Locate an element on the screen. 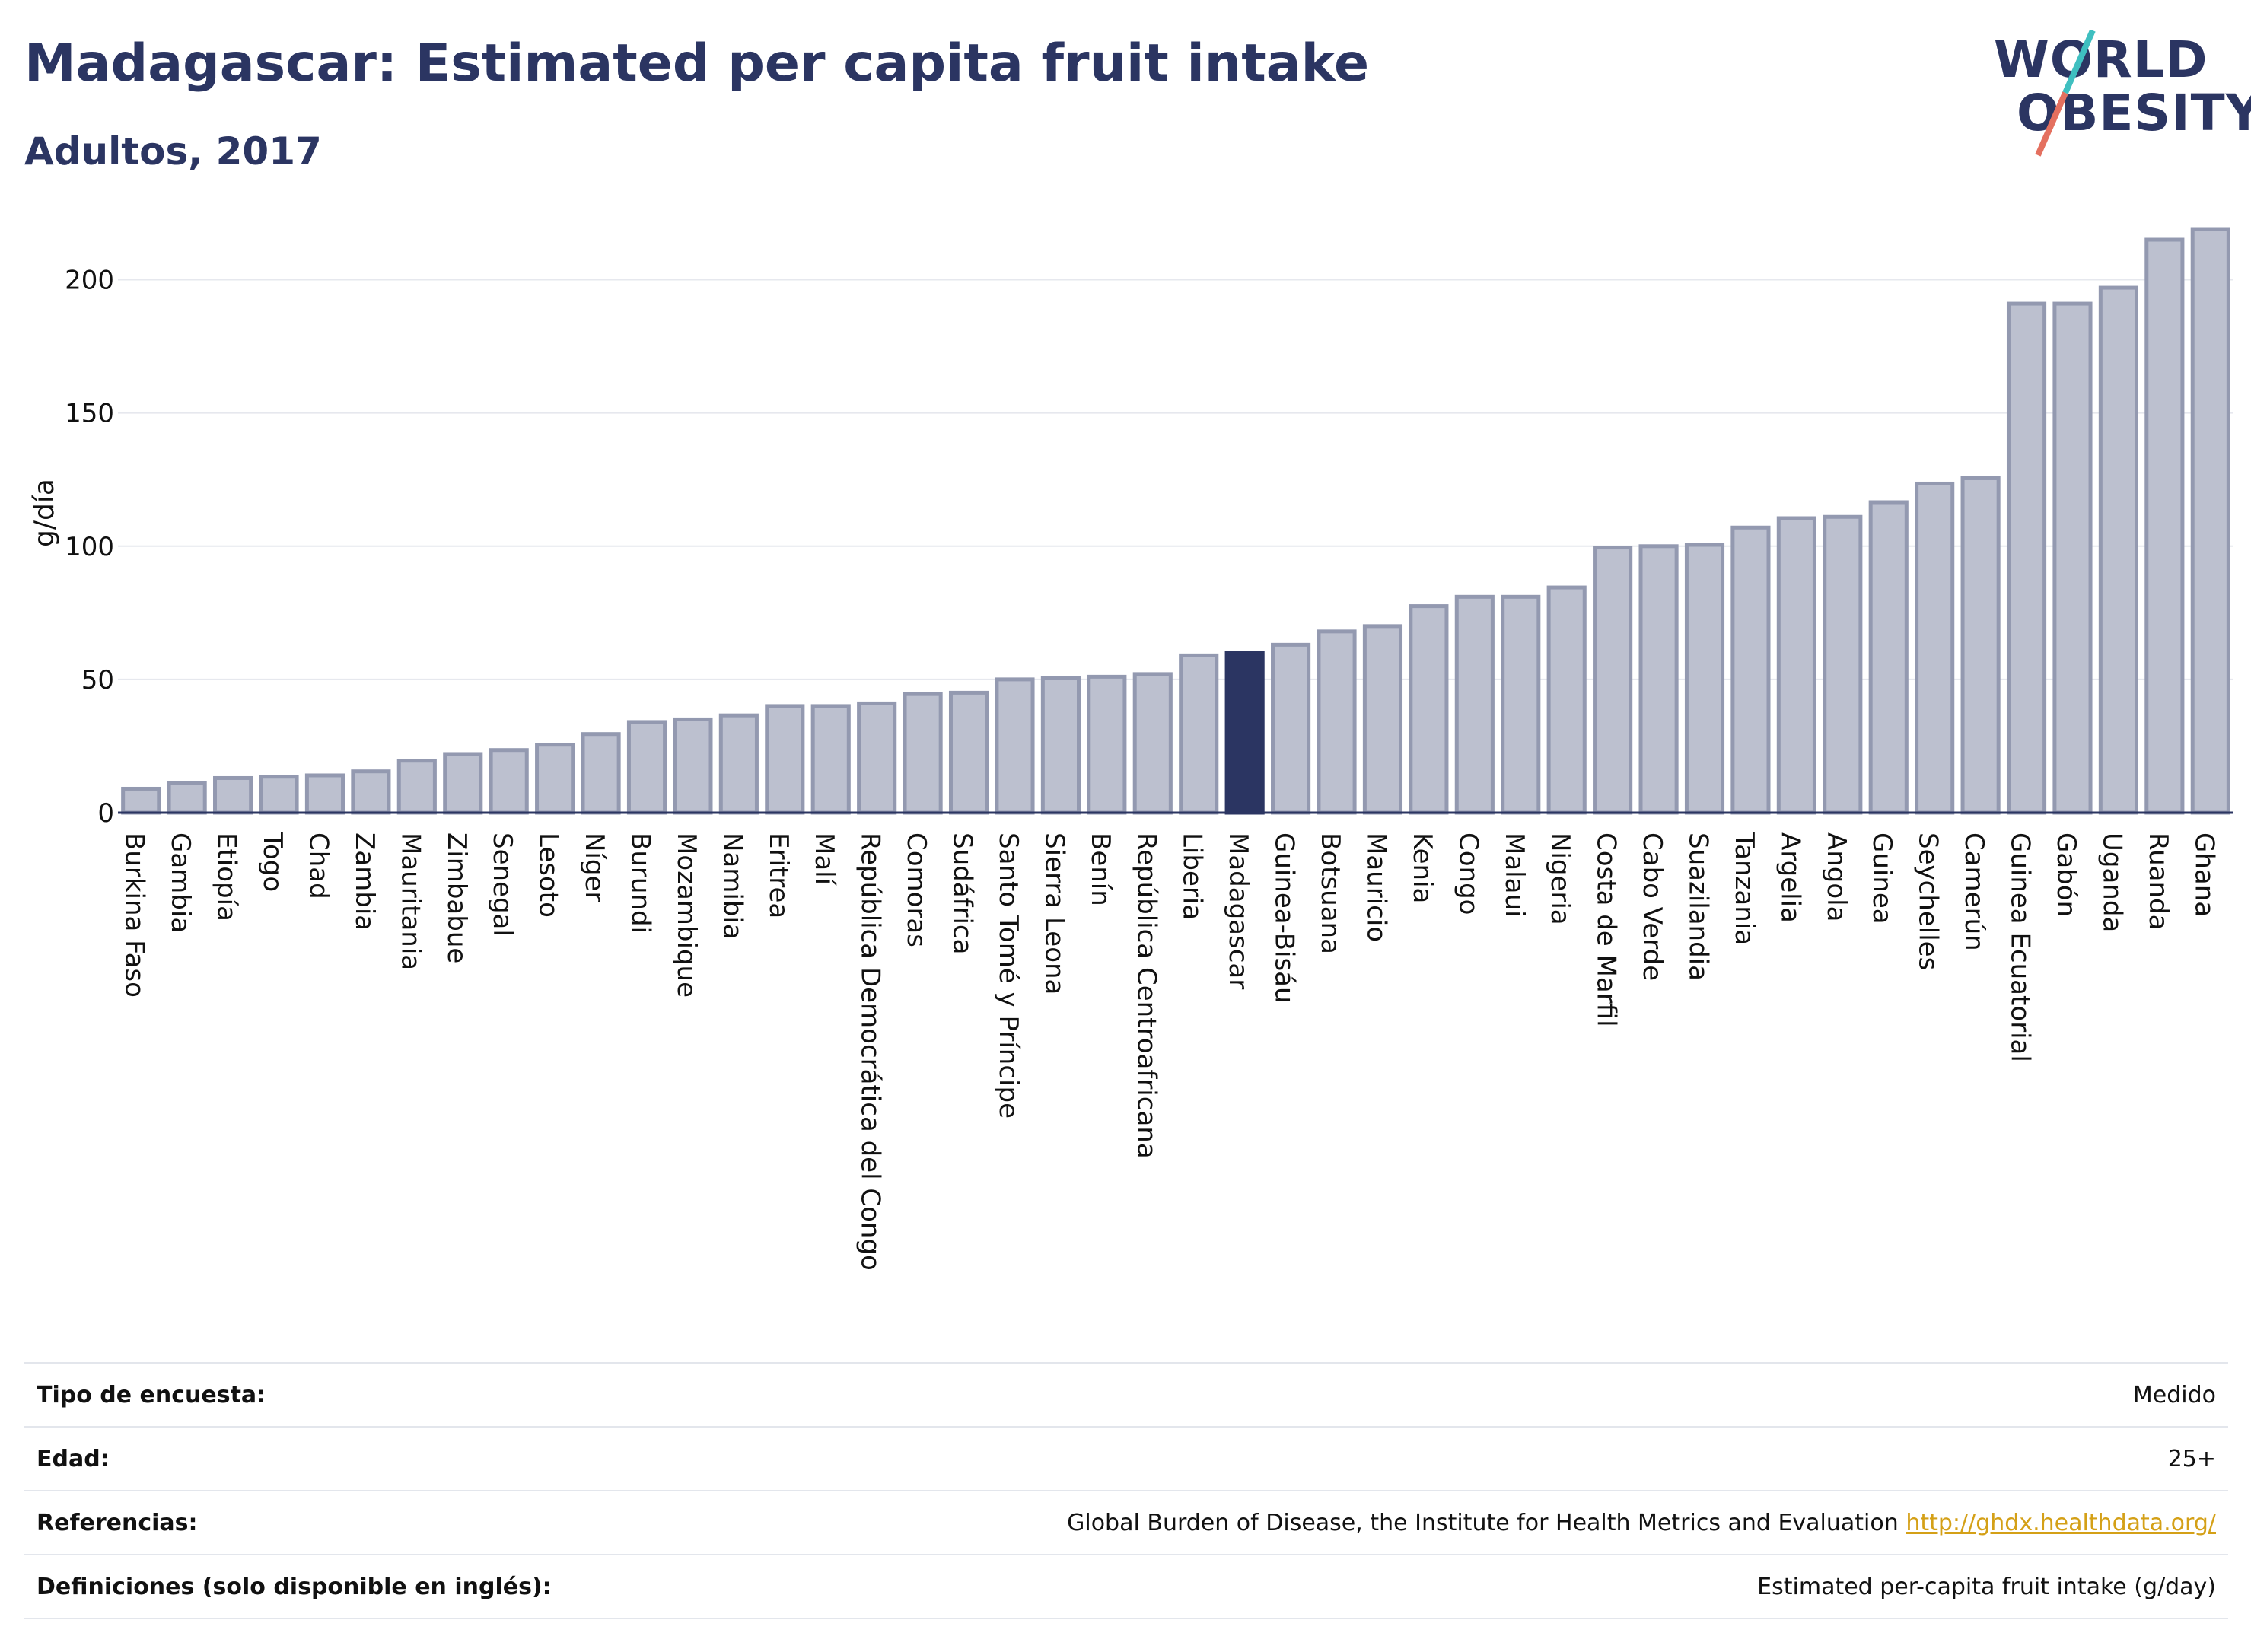 Image resolution: width=2251 pixels, height=1652 pixels. info-key: Referencias: is located at coordinates (117, 1522).